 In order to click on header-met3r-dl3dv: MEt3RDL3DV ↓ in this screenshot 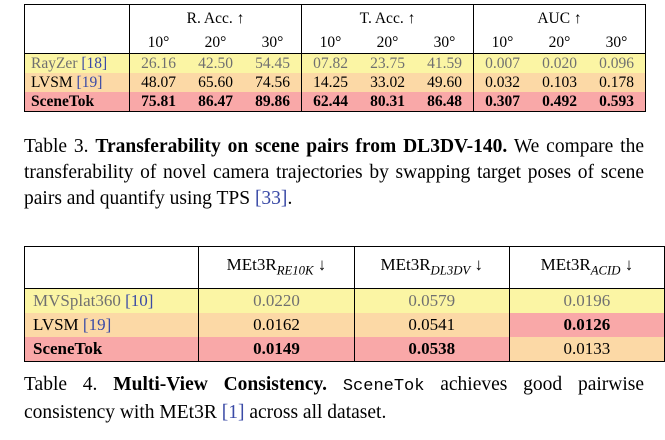, I will do `click(432, 267)`.